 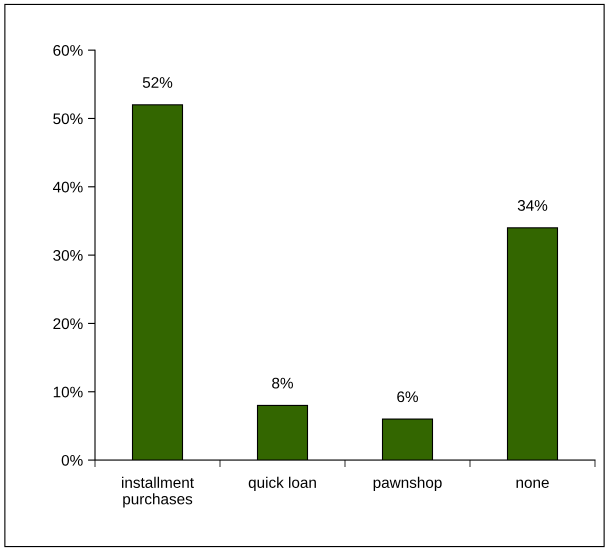 What do you see at coordinates (157, 82) in the screenshot?
I see `data-label: 52%` at bounding box center [157, 82].